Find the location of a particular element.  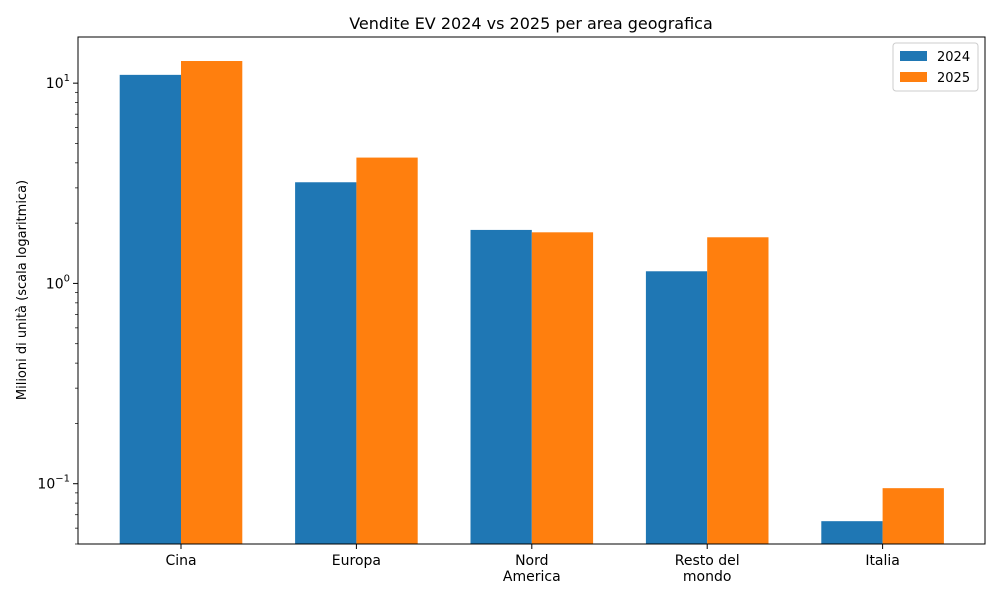

bar-2024-cina is located at coordinates (150, 309).